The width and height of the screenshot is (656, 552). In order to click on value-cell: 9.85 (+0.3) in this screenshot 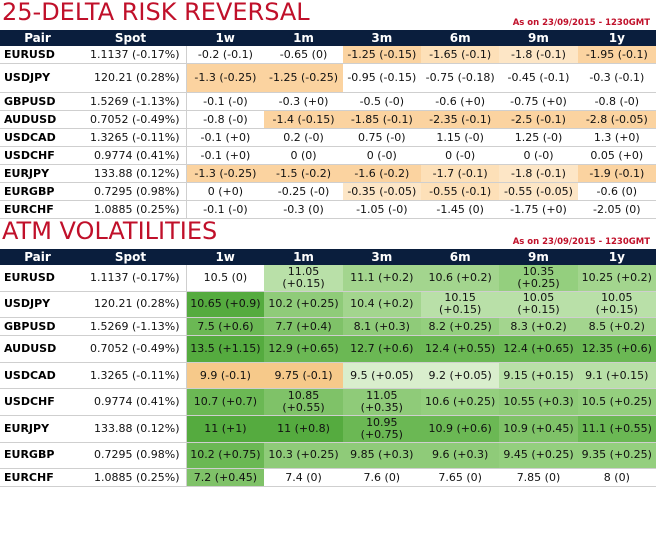, I will do `click(381, 456)`.